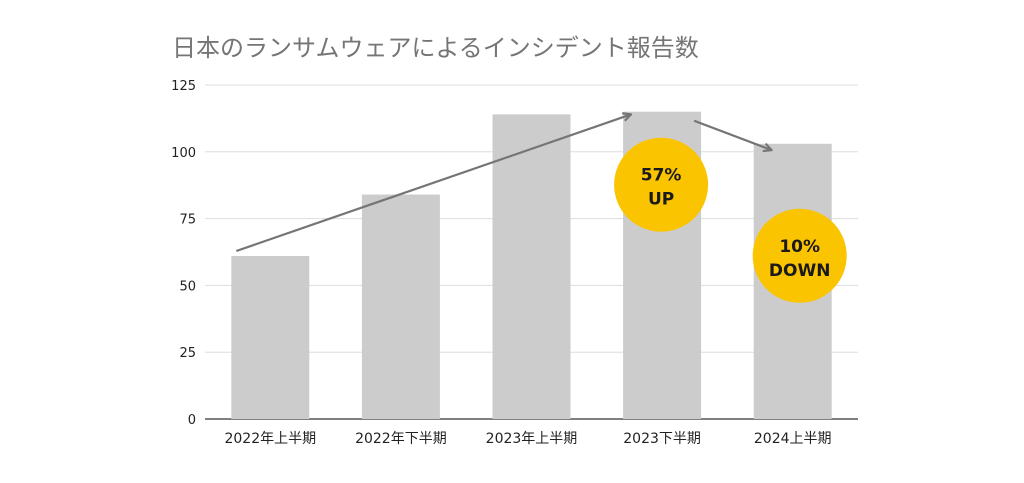  Describe the element at coordinates (183, 86) in the screenshot. I see `y-tick-label: 125` at that location.